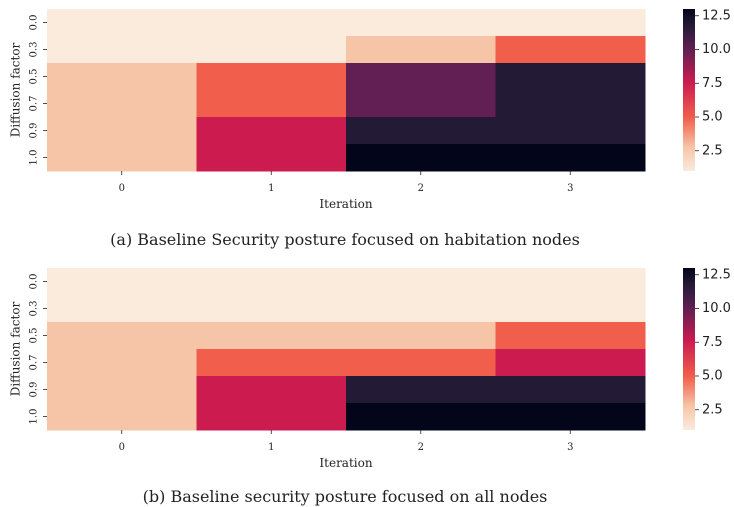 The image size is (734, 507). I want to click on heatmap-cell-b-r5-c2, so click(421, 417).